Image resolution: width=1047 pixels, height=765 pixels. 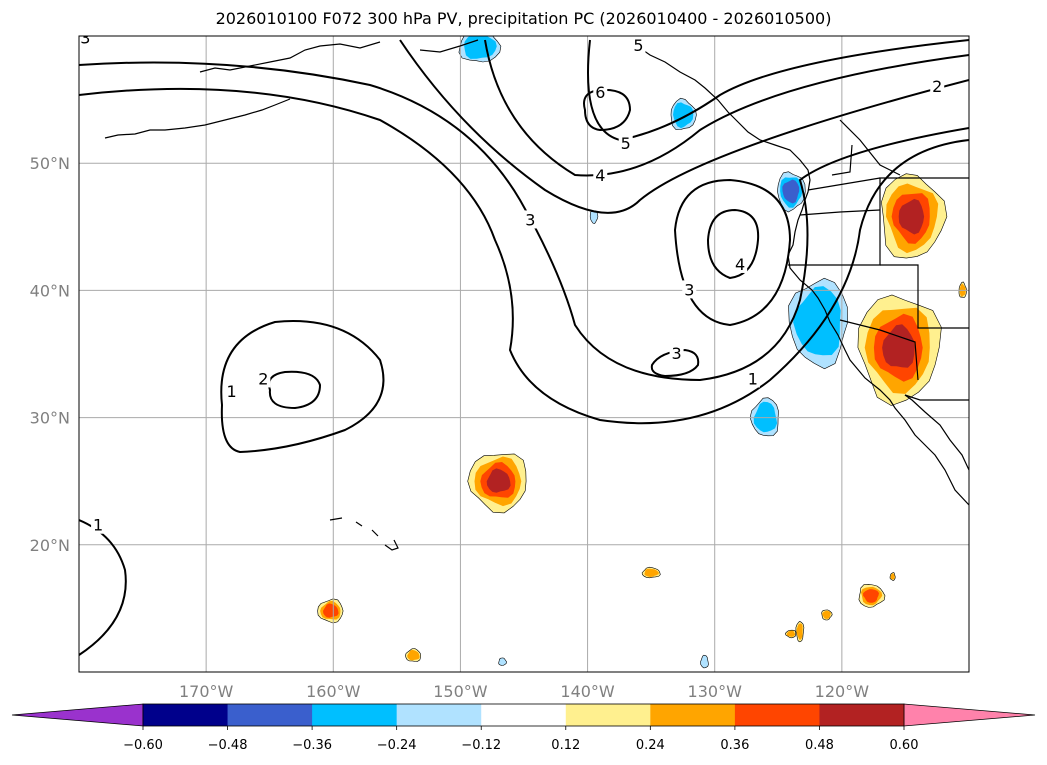 I want to click on colorbar-over-extension, so click(x=969, y=715).